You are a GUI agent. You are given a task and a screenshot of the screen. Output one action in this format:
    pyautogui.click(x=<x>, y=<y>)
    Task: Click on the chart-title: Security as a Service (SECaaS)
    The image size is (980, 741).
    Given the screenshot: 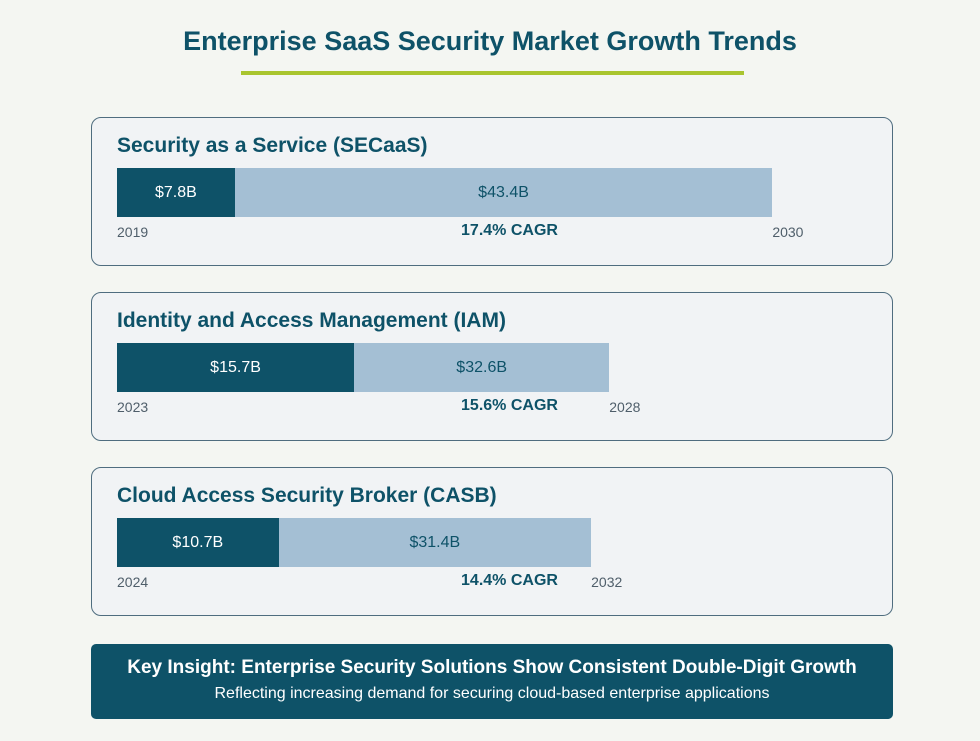 What is the action you would take?
    pyautogui.click(x=272, y=145)
    